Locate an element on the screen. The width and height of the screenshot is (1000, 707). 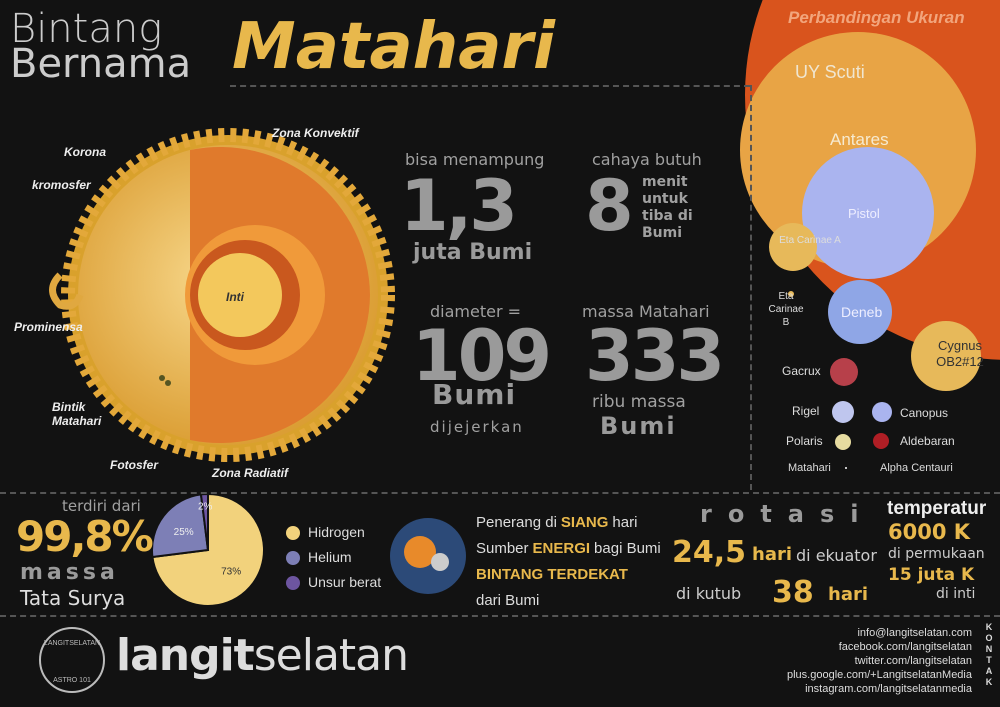
fact-note: Bumi is located at coordinates (638, 426).